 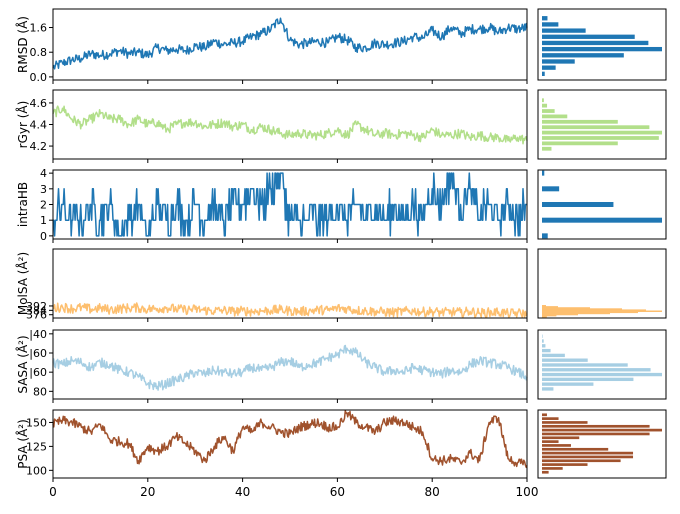 What do you see at coordinates (39, 77) in the screenshot?
I see `y-tick-label: 0.0` at bounding box center [39, 77].